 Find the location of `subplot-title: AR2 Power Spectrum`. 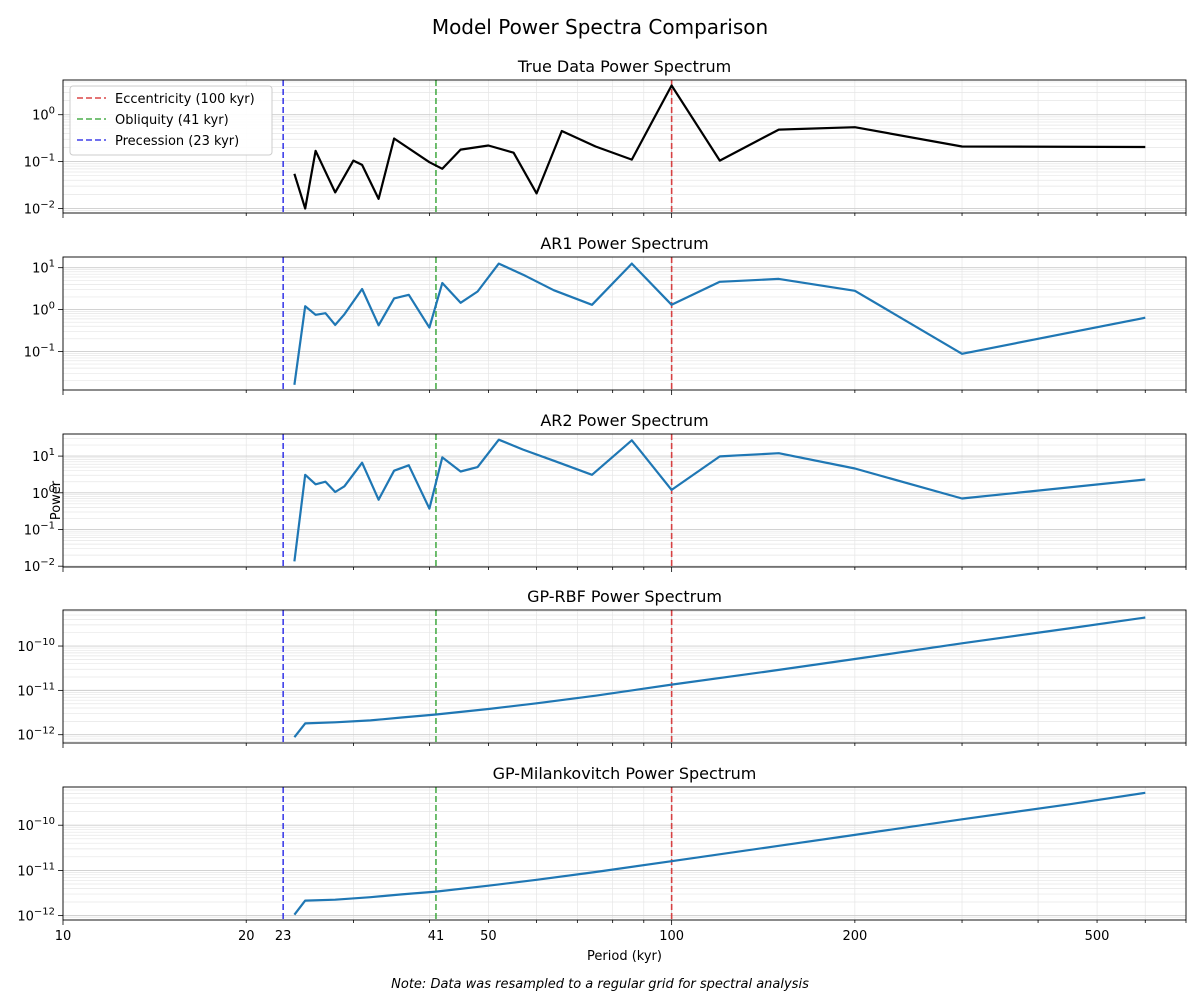

subplot-title: AR2 Power Spectrum is located at coordinates (624, 420).